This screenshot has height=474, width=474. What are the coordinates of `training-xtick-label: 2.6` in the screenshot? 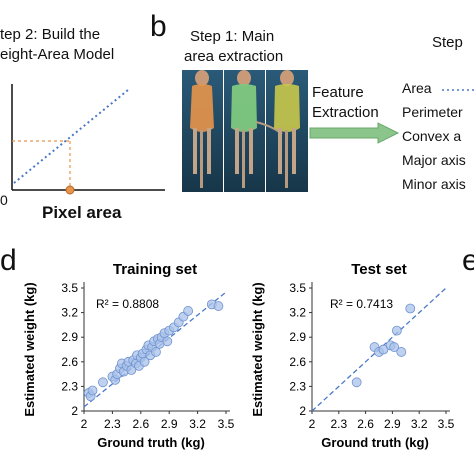 It's located at (140, 424).